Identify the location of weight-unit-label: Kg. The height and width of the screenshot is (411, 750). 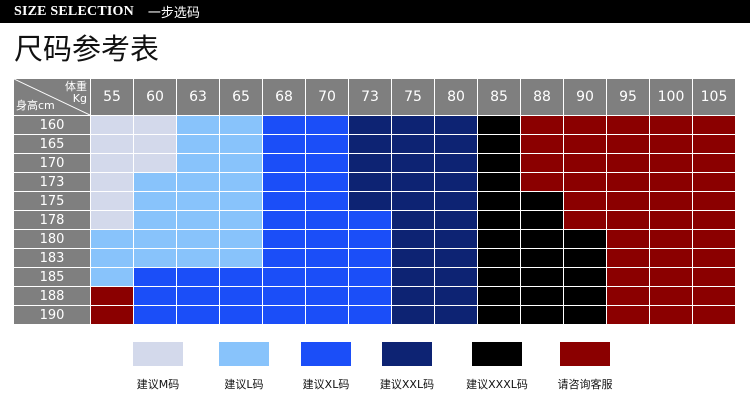
(79, 98).